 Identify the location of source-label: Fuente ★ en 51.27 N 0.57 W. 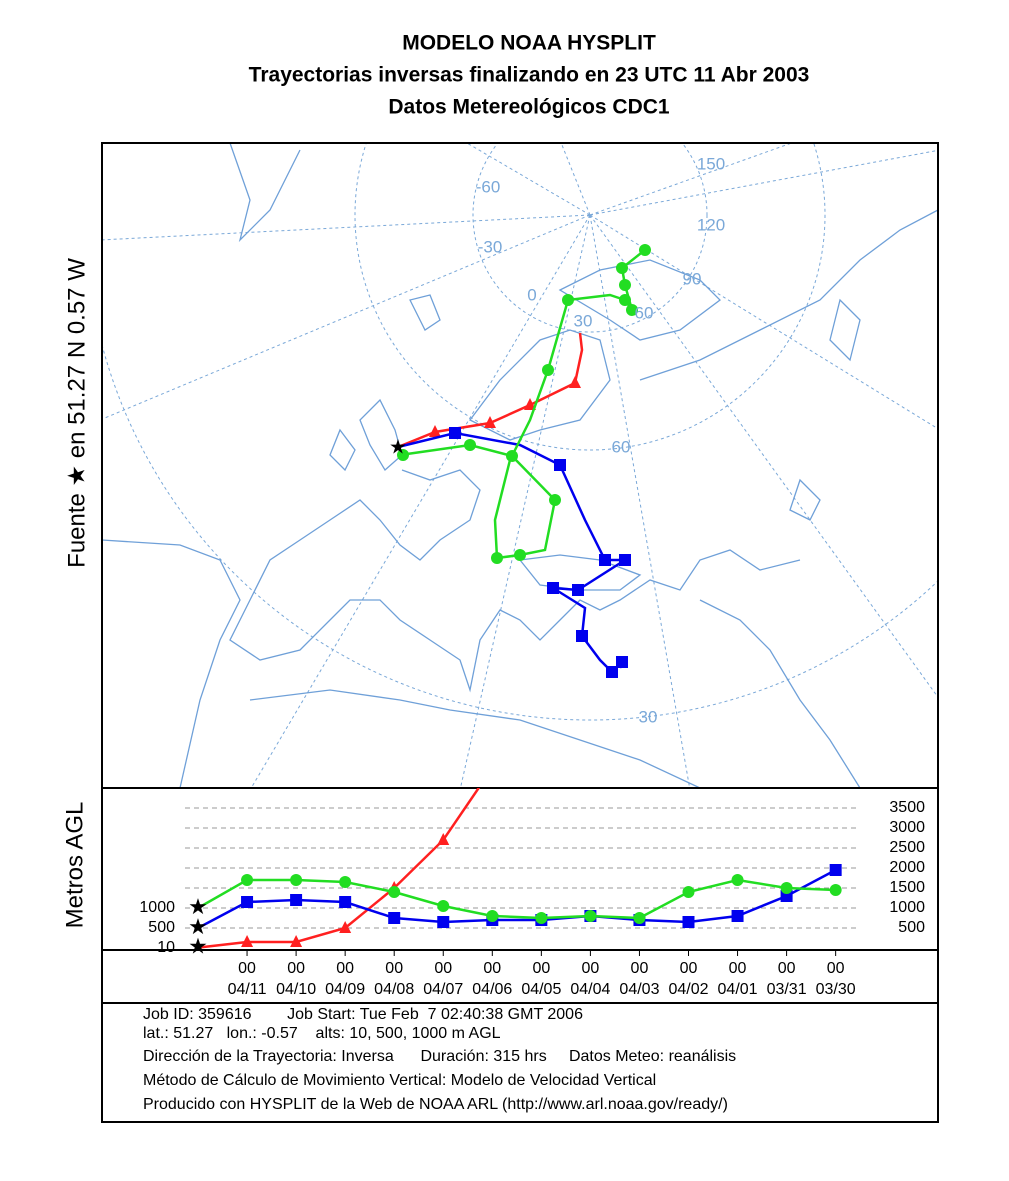
(76, 413).